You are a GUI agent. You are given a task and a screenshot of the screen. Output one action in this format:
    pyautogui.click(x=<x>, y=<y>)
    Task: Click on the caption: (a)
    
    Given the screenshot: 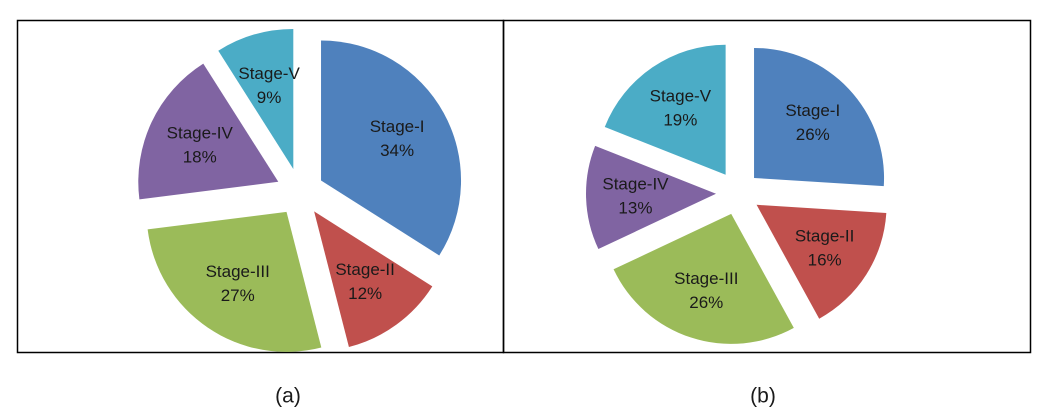 What is the action you would take?
    pyautogui.click(x=288, y=396)
    